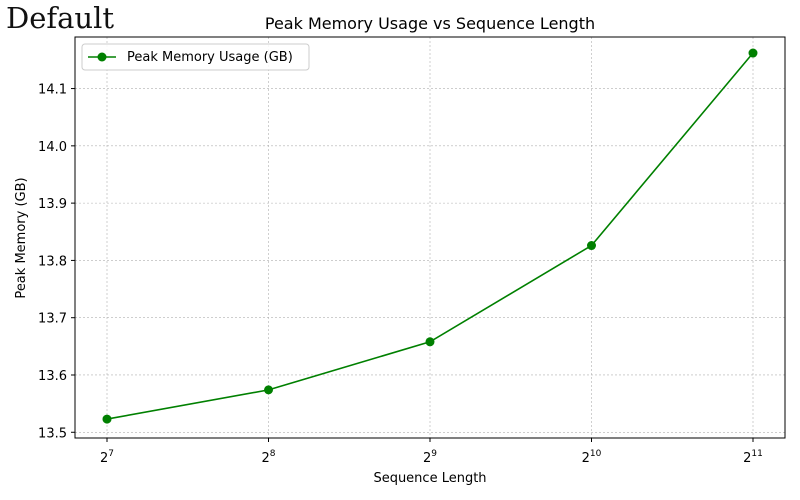 The width and height of the screenshot is (800, 500). I want to click on x-axis: 27 28 29 210 211, so click(431, 452).